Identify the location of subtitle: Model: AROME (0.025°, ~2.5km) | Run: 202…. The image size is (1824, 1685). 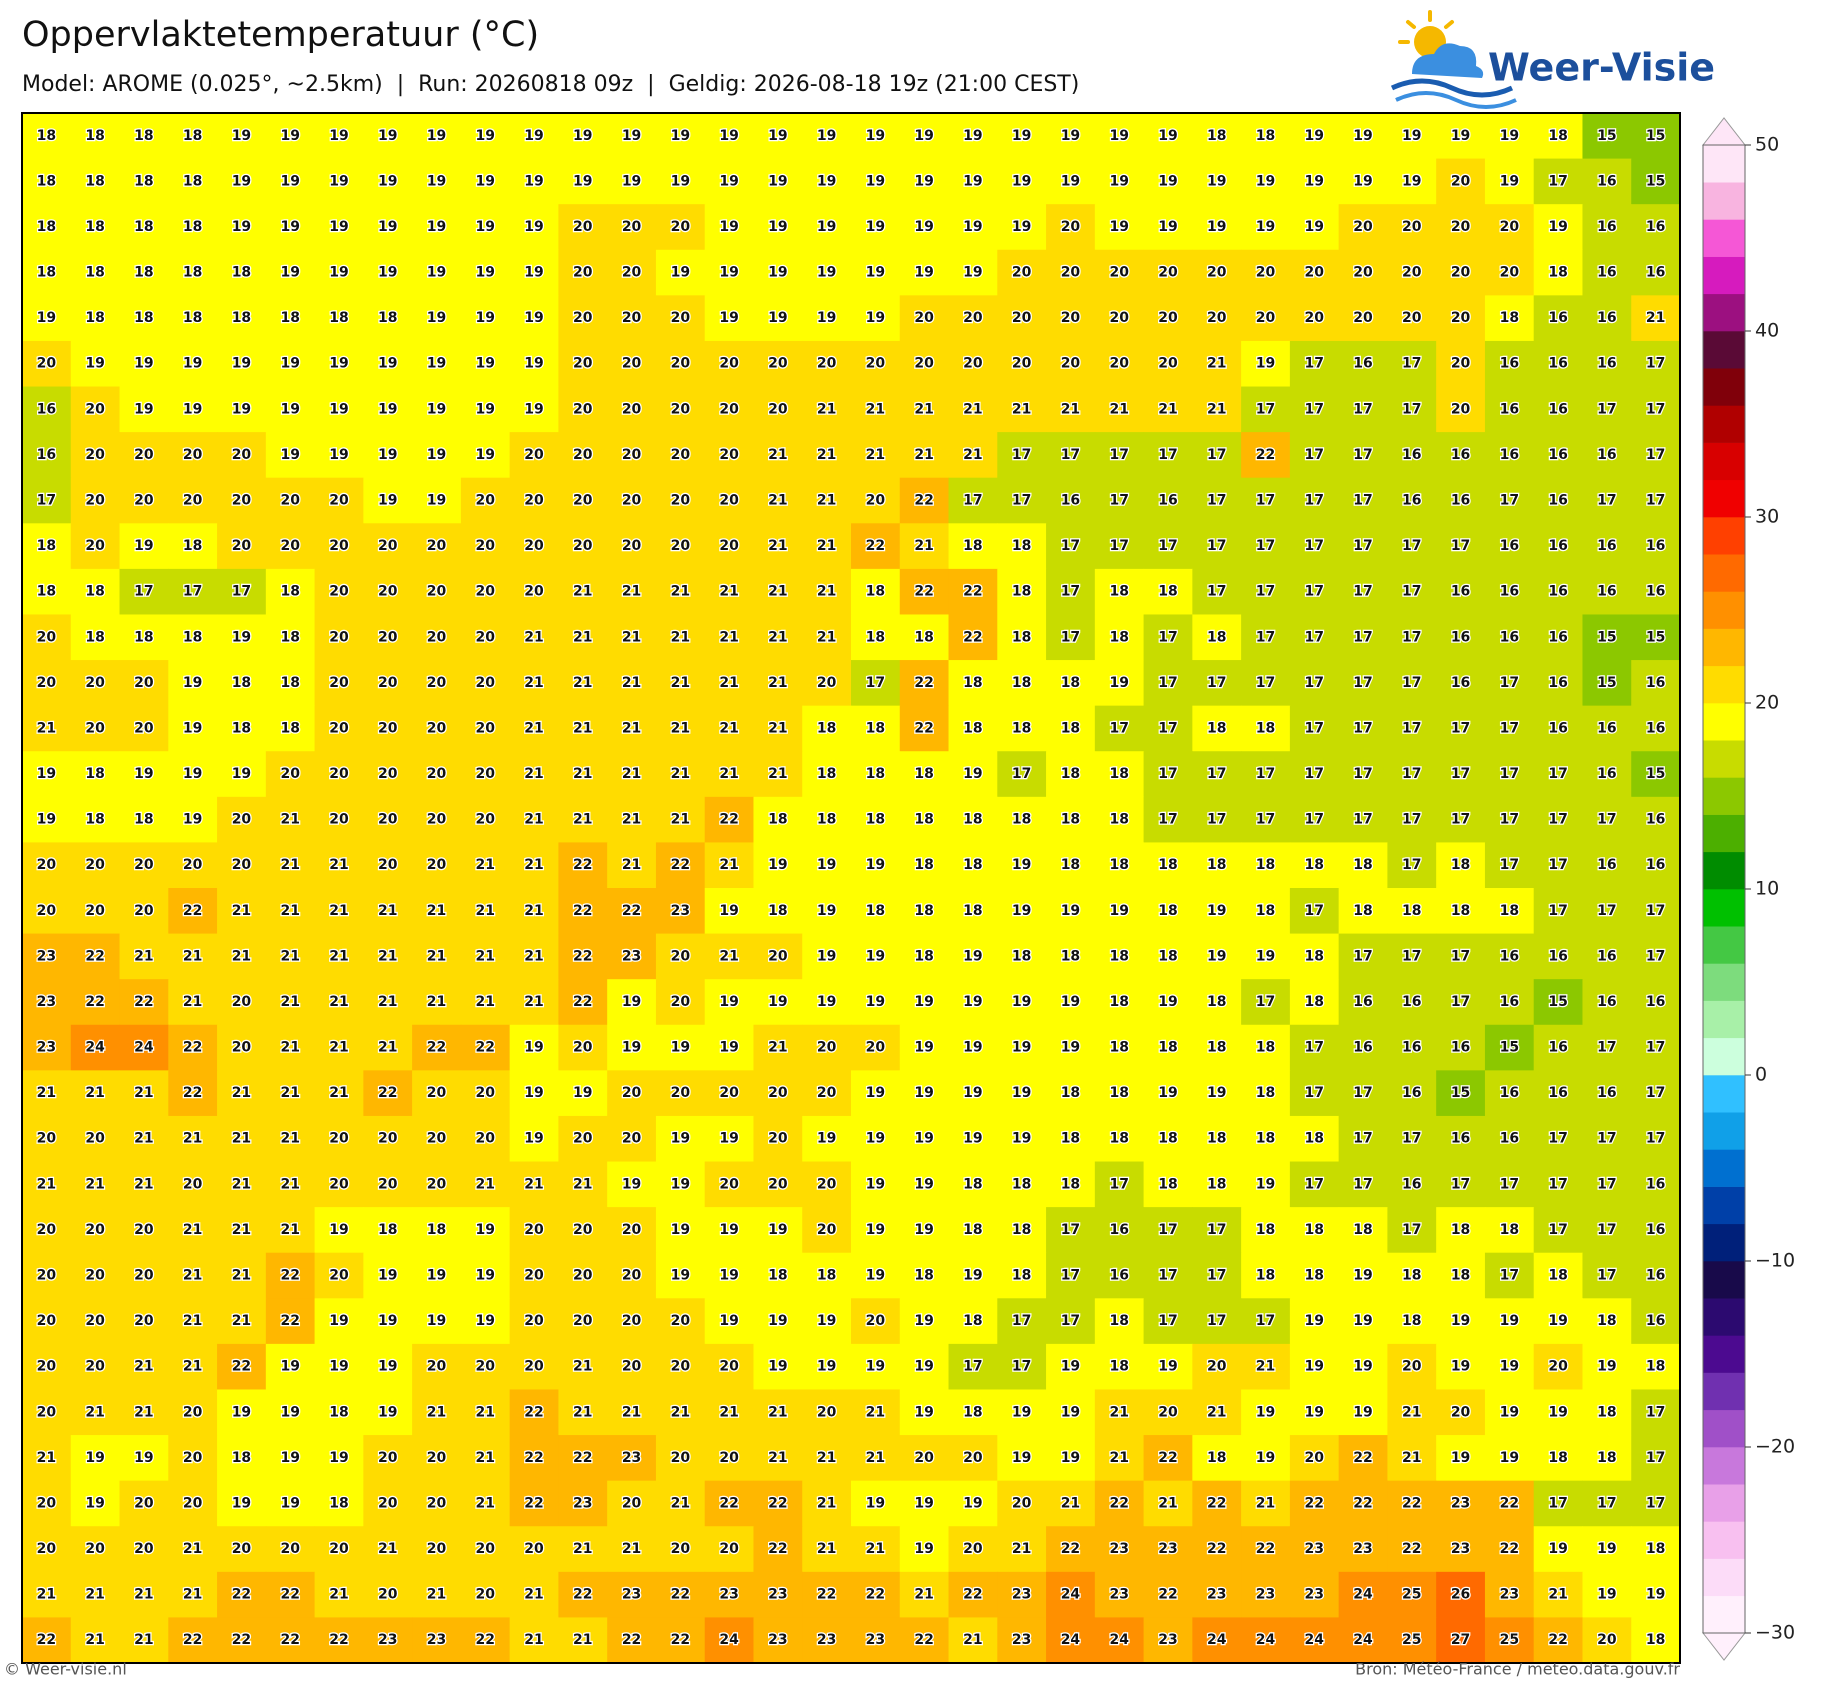
(550, 84).